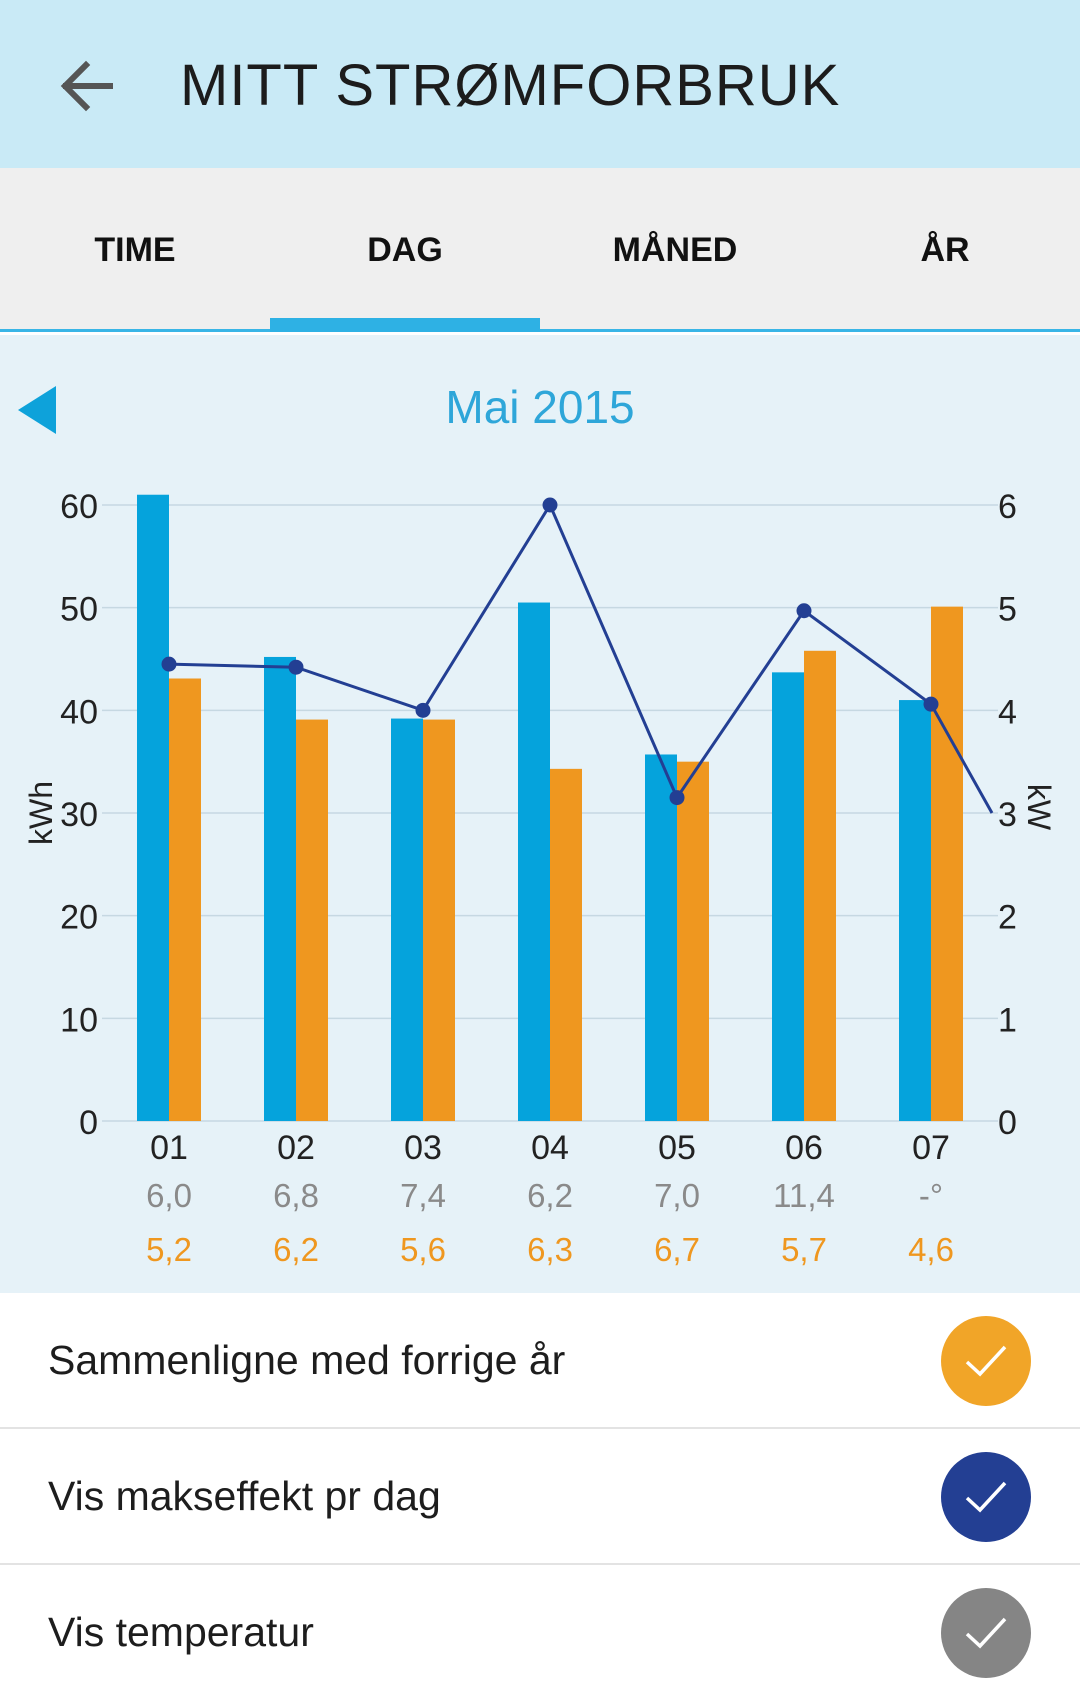  I want to click on app-bar: MITT STRØMFORBRUK, so click(540, 84).